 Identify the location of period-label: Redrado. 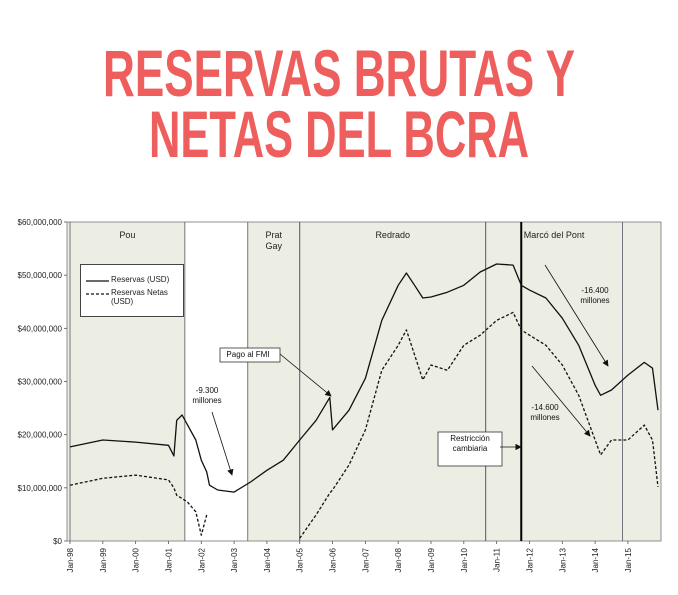
(392, 235).